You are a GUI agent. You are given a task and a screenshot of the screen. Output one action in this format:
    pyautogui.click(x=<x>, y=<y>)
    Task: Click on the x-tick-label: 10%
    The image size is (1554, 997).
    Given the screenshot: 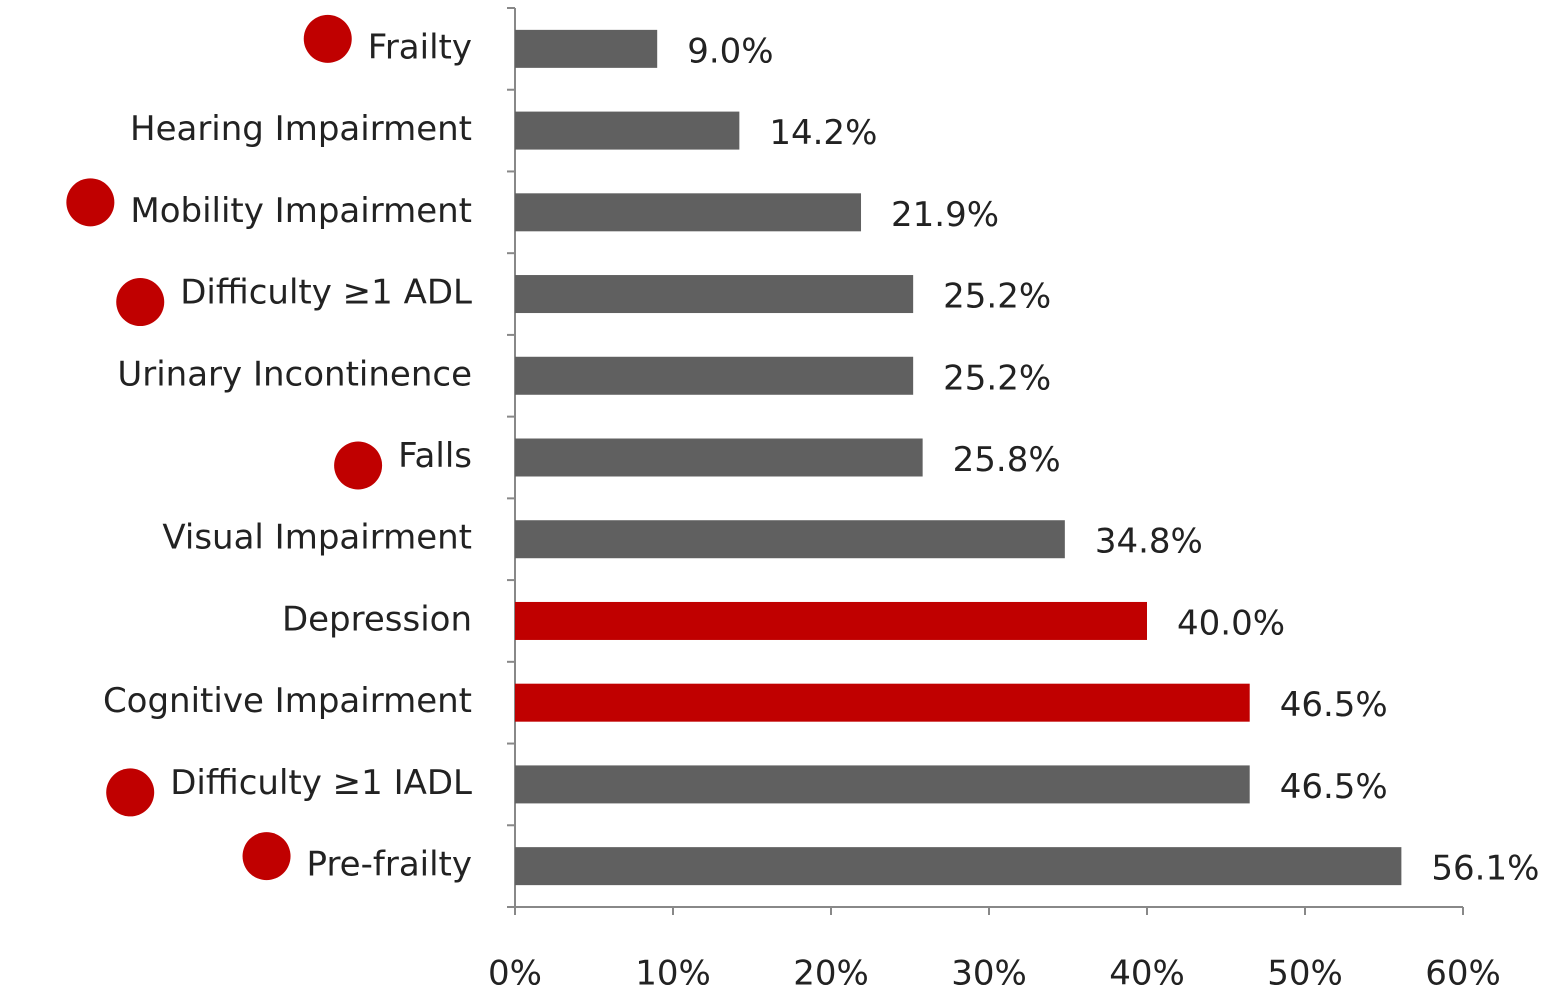 What is the action you would take?
    pyautogui.click(x=673, y=974)
    